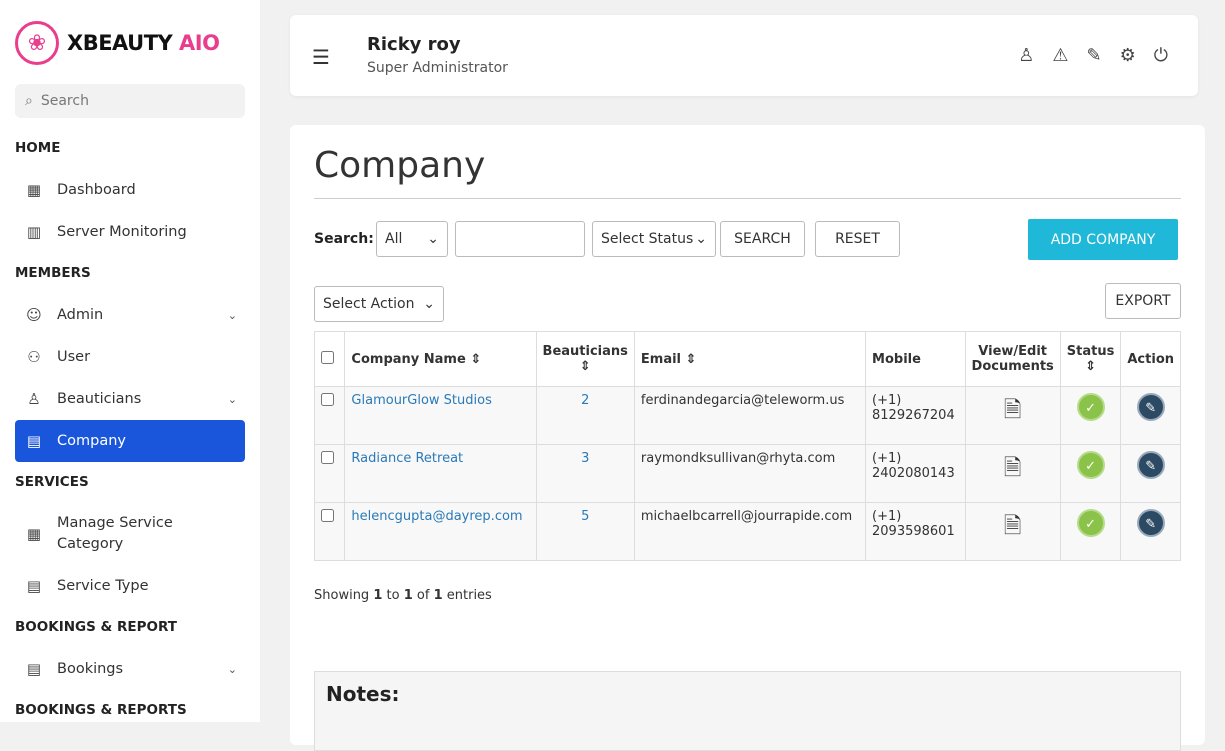  Describe the element at coordinates (115, 533) in the screenshot. I see `item-label: Manage Service Category` at that location.